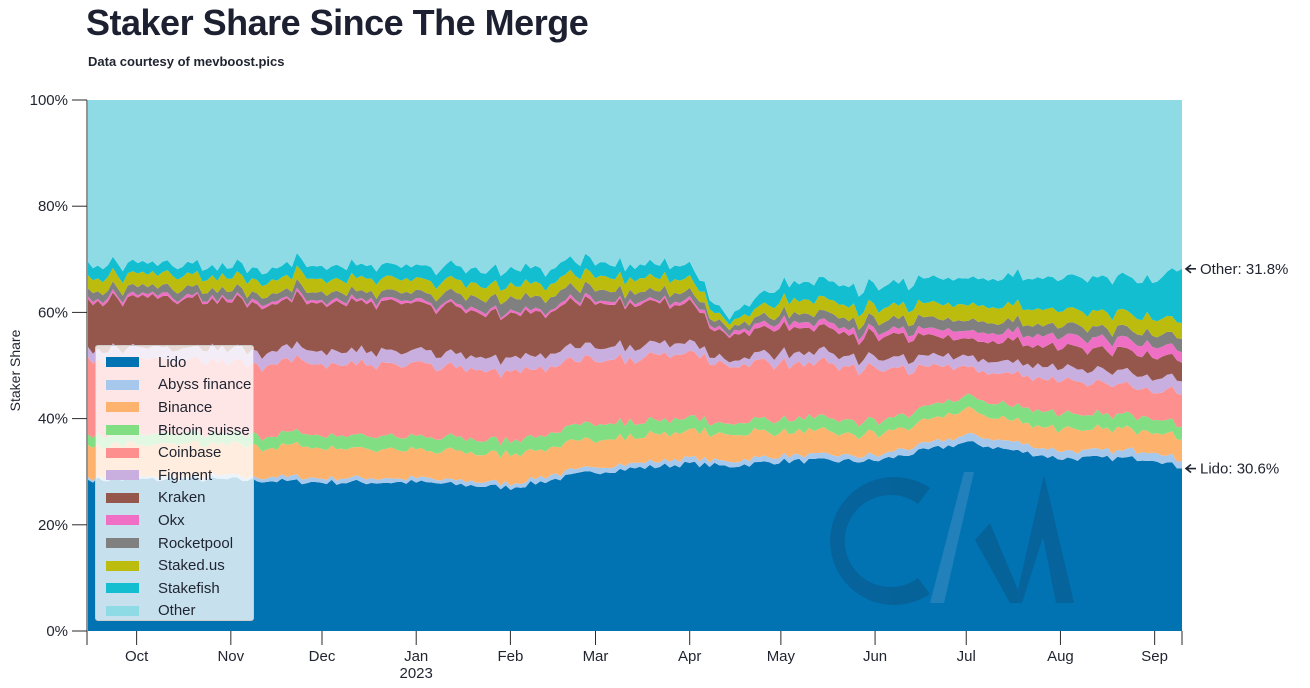  I want to click on chart-subtitle: Data courtesy of mevboost.pics, so click(186, 61).